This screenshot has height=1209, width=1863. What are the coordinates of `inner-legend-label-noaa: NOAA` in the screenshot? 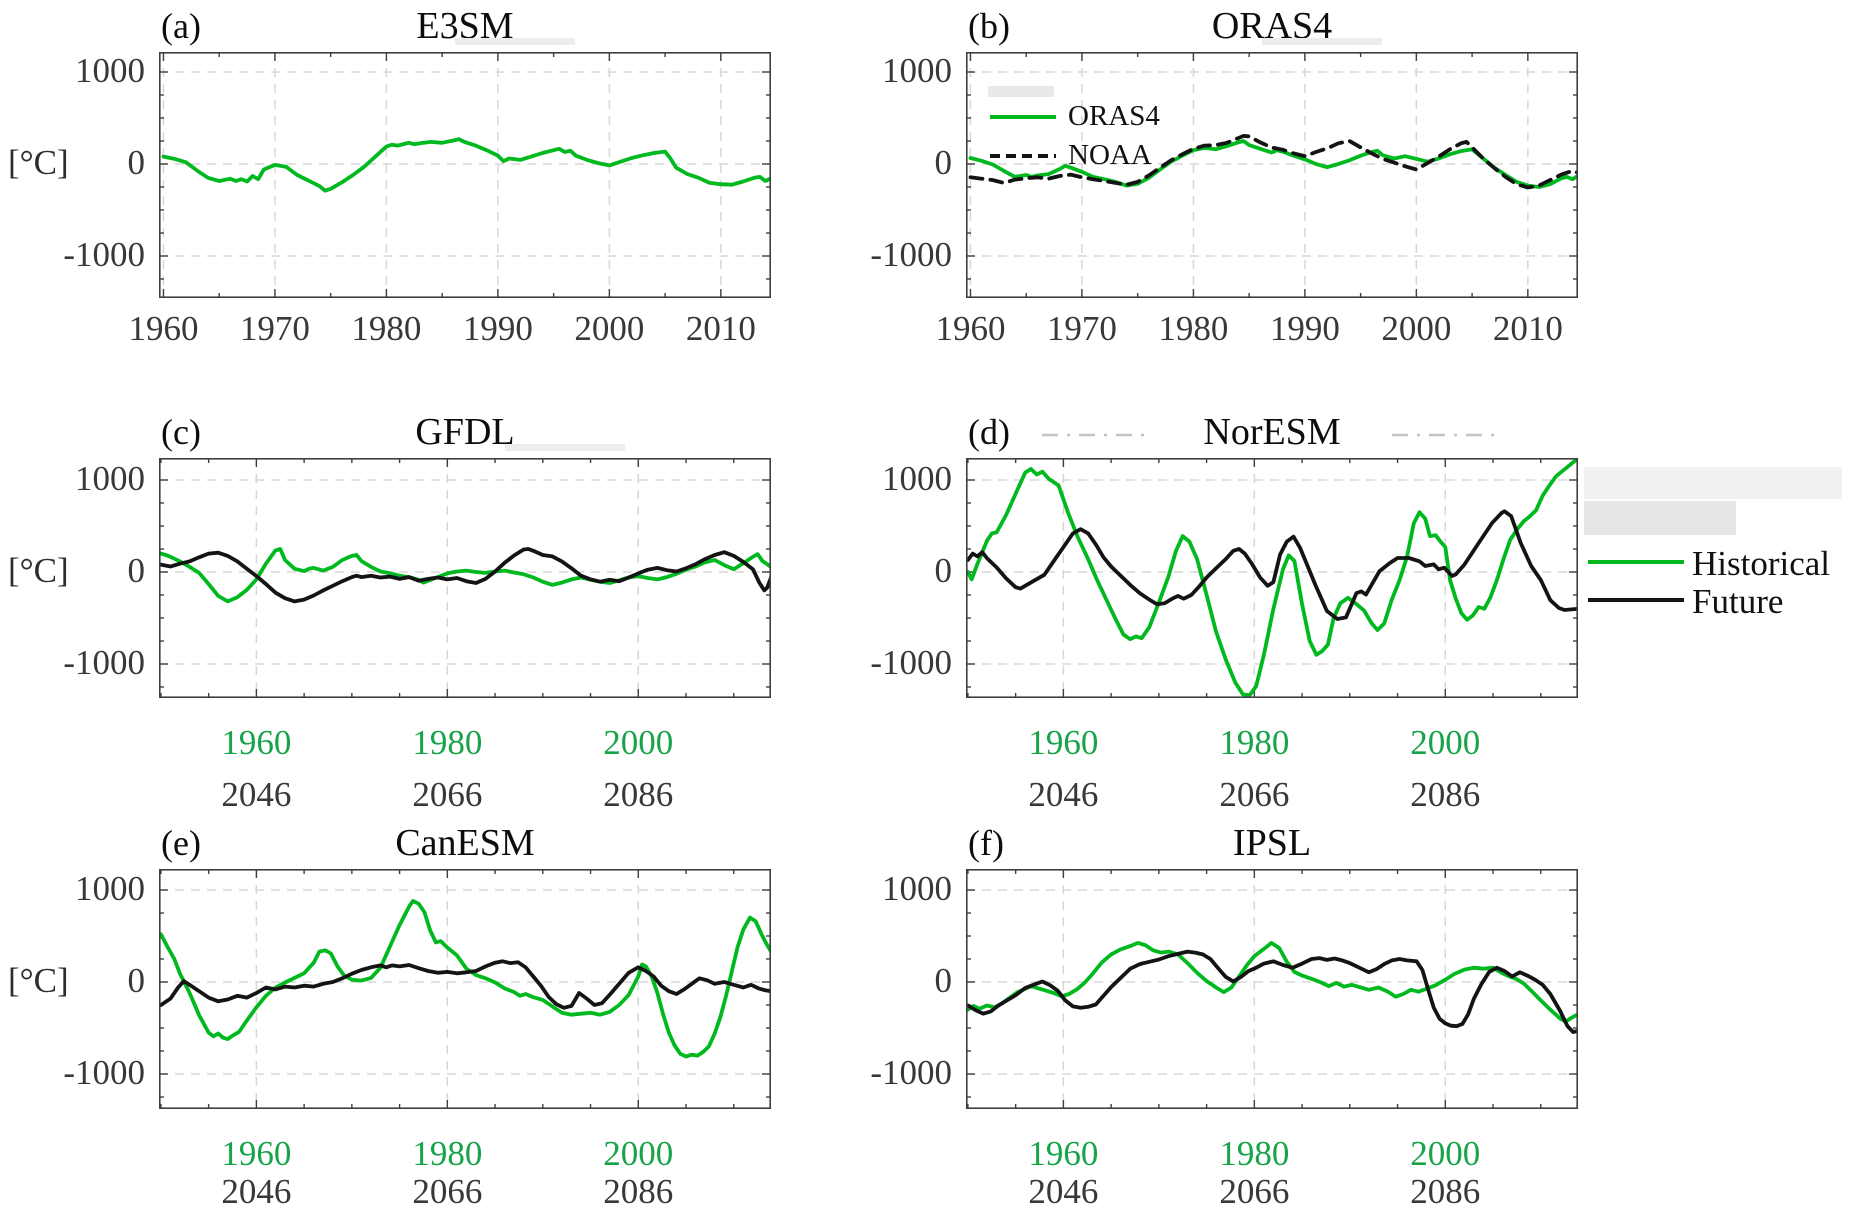 It's located at (1110, 155).